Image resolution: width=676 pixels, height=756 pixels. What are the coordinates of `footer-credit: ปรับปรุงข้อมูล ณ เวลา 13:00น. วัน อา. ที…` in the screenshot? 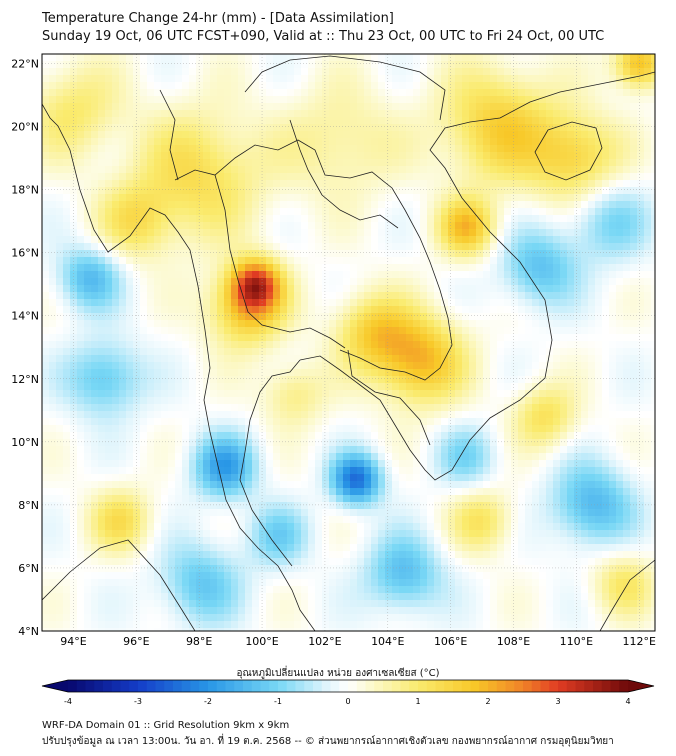 It's located at (328, 741).